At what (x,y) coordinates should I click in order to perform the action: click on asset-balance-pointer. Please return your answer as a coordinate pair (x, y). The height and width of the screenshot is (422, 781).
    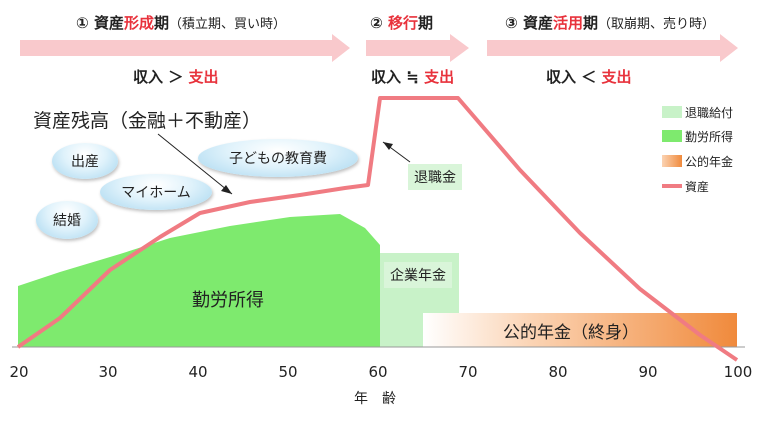
    Looking at the image, I should click on (195, 164).